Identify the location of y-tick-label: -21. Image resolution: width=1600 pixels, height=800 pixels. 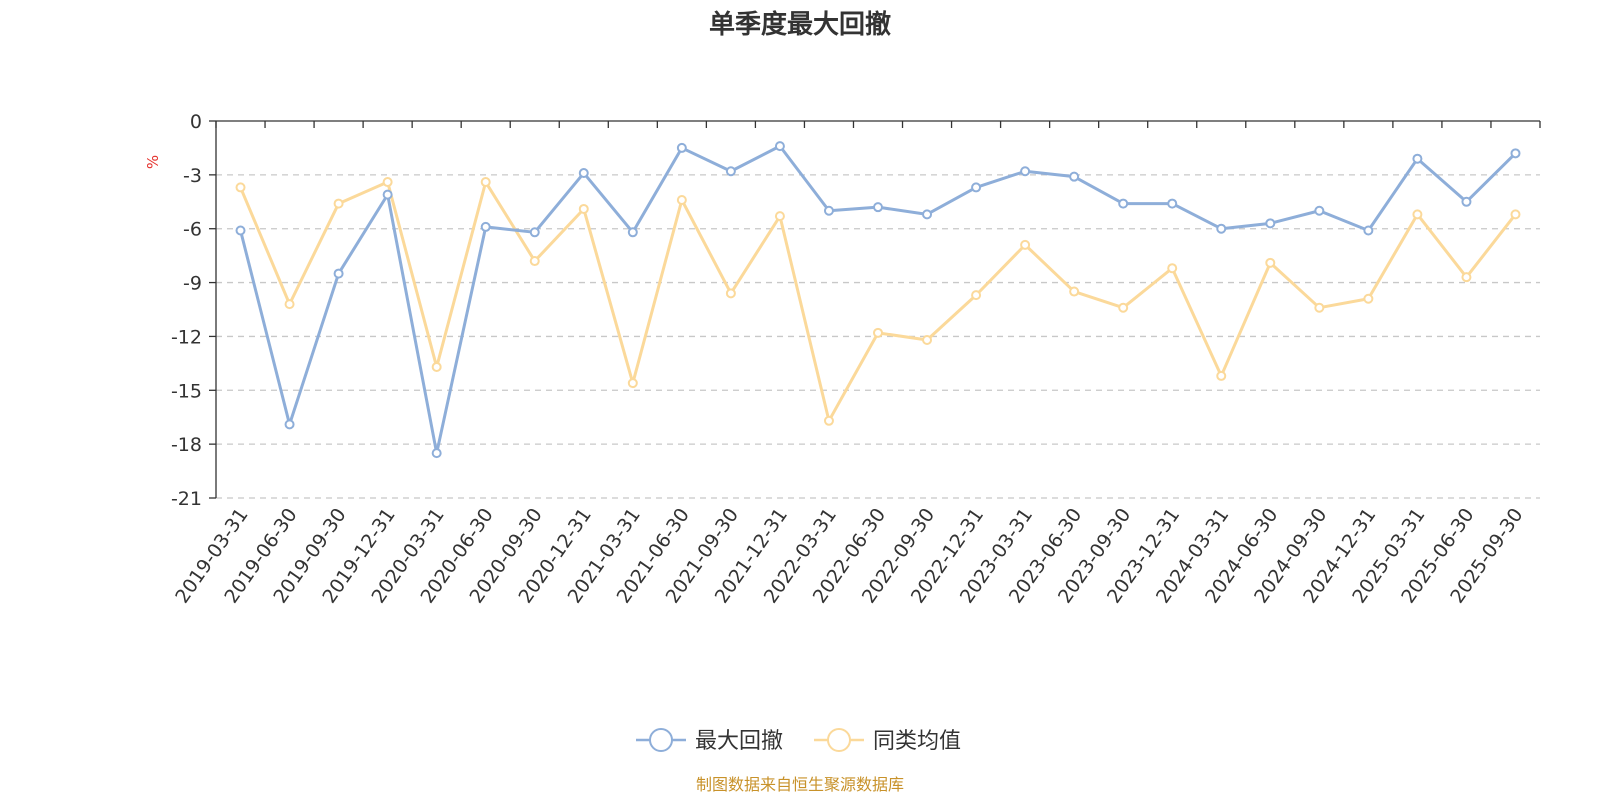
(186, 499).